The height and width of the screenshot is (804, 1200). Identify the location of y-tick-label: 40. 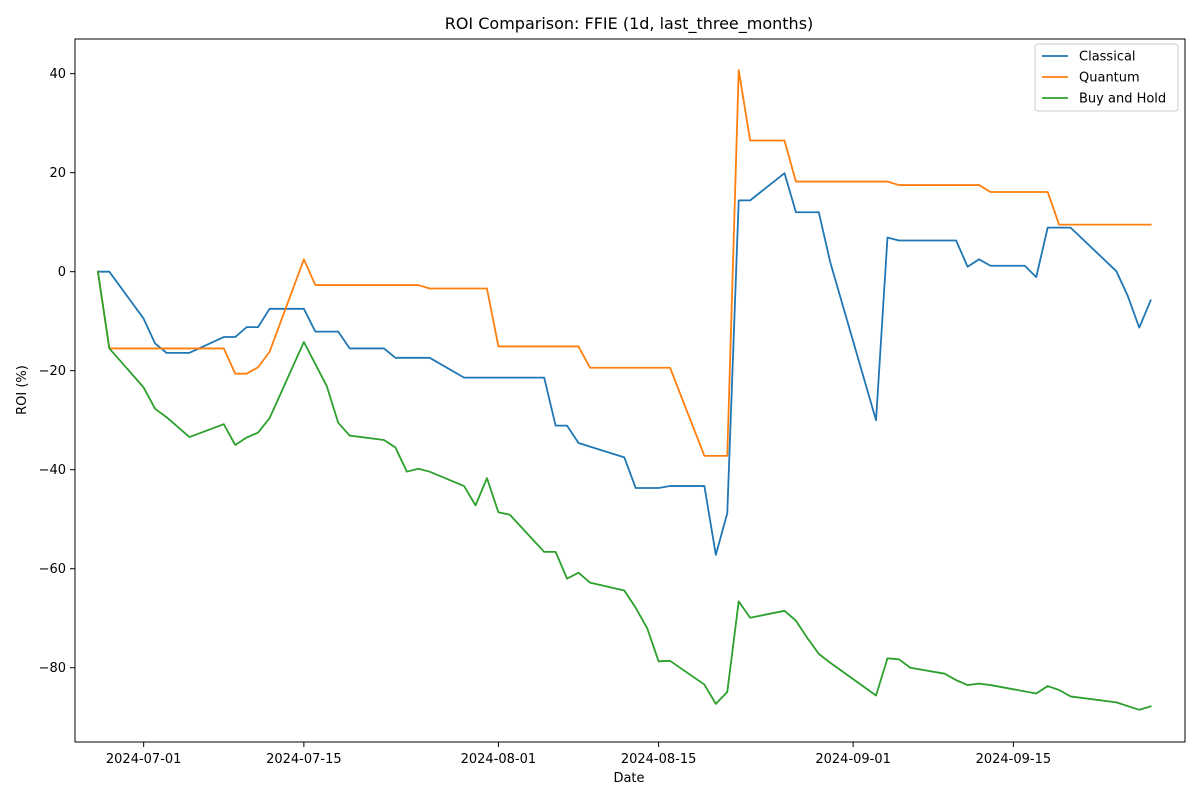
(57, 74).